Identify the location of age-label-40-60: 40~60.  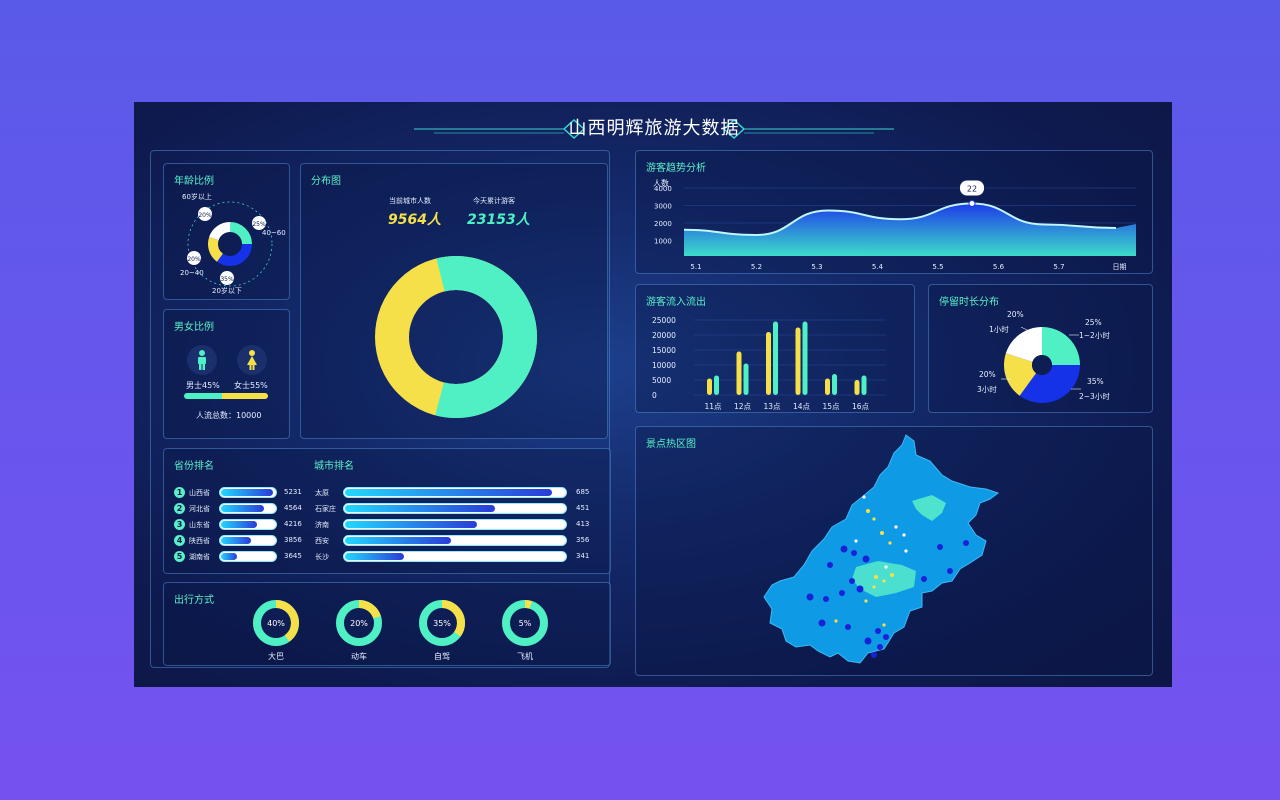
(274, 233).